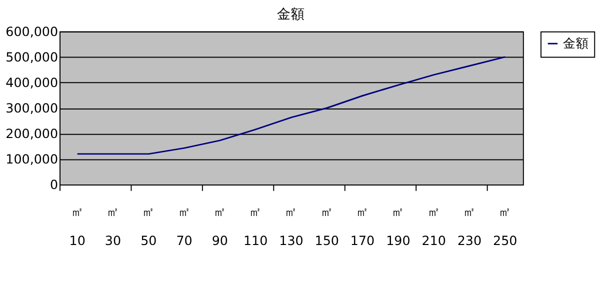 This screenshot has height=295, width=600. What do you see at coordinates (113, 226) in the screenshot?
I see `x-tick-label: ㎡ 30` at bounding box center [113, 226].